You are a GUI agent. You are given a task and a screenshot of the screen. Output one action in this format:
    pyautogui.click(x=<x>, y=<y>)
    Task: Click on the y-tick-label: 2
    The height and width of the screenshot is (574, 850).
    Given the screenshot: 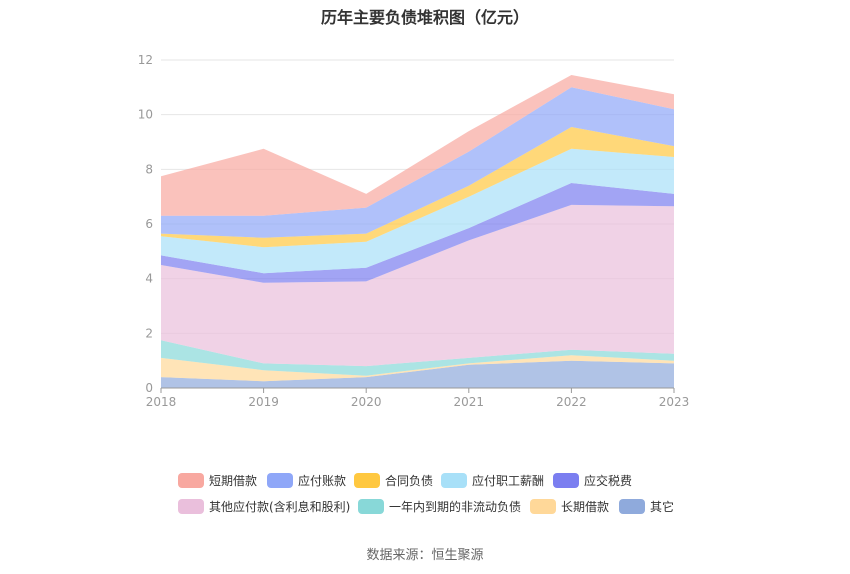 What is the action you would take?
    pyautogui.click(x=149, y=333)
    